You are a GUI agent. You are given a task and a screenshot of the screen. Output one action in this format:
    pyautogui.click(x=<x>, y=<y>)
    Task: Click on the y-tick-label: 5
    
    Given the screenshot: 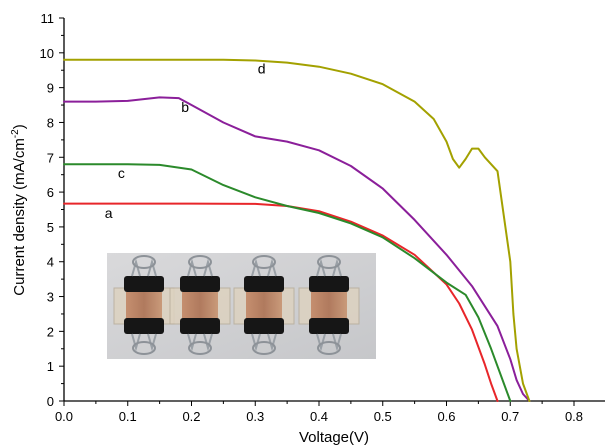 What is the action you would take?
    pyautogui.click(x=50, y=227)
    